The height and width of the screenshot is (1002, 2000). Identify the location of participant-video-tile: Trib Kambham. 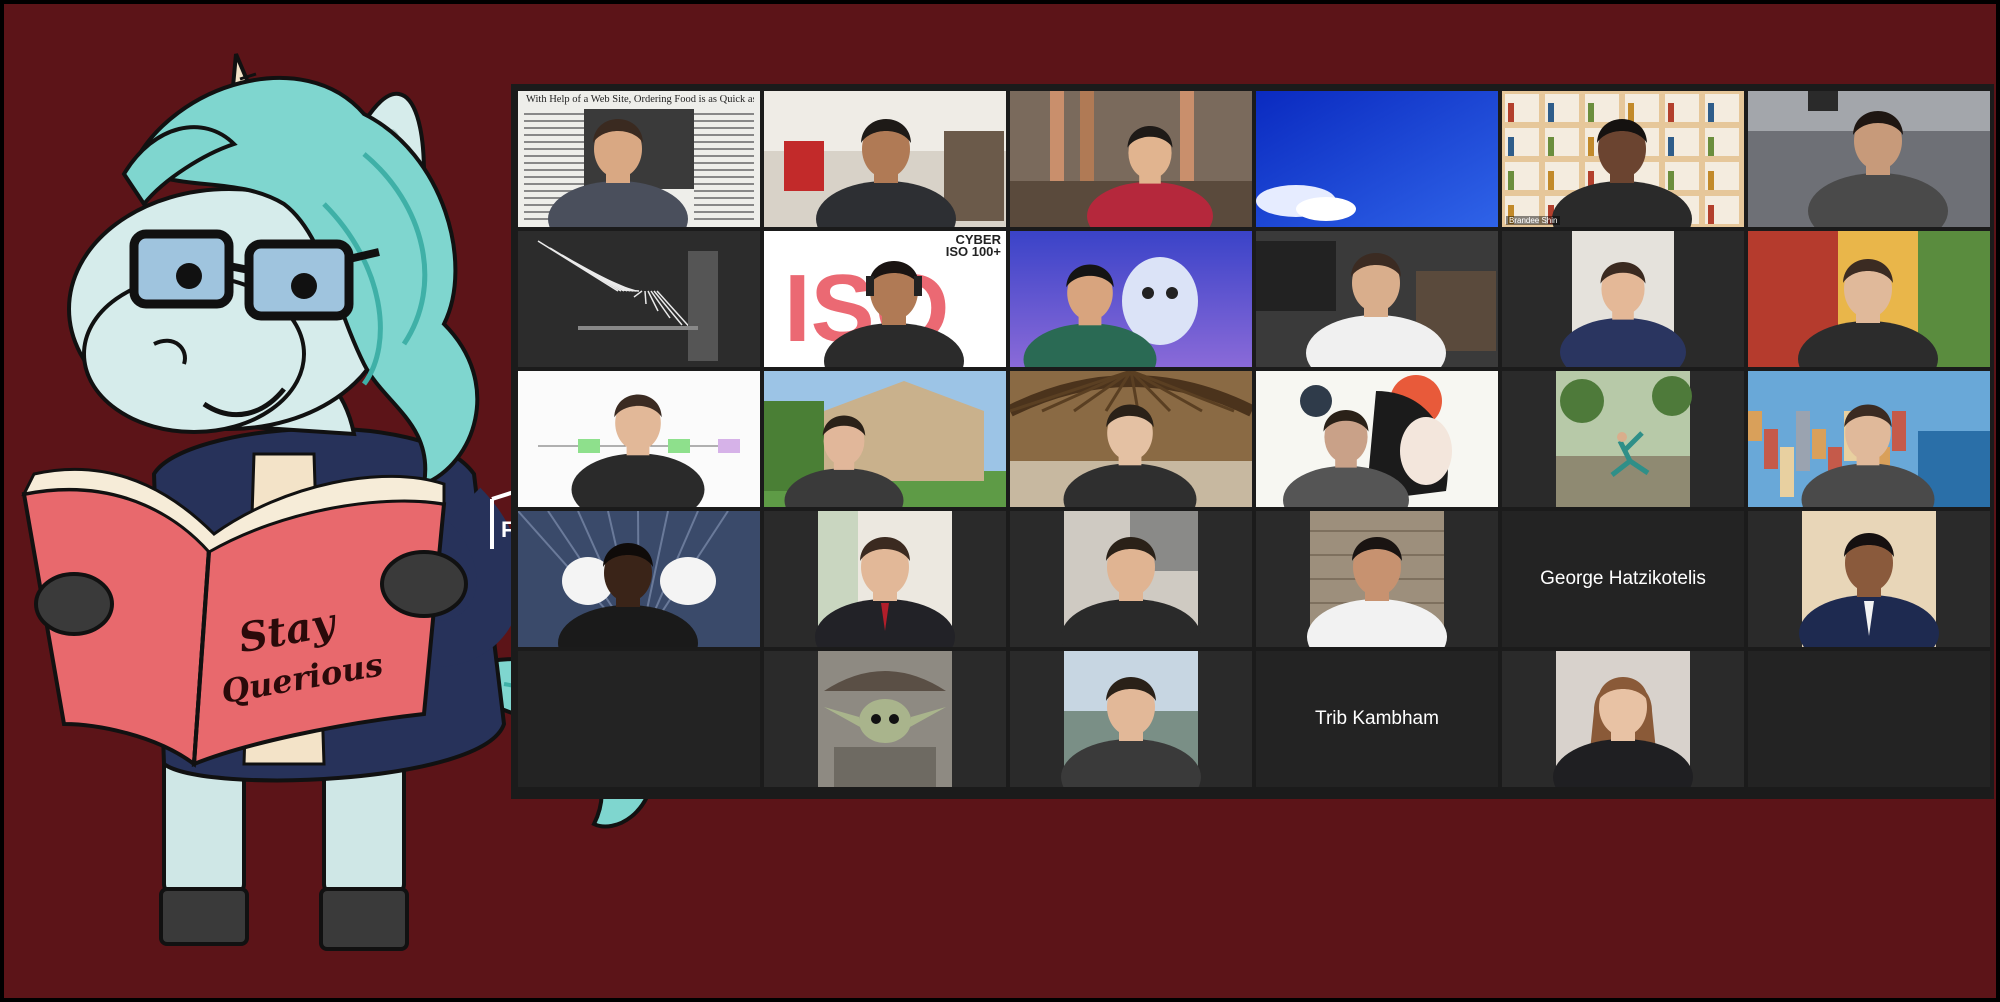
(1377, 719).